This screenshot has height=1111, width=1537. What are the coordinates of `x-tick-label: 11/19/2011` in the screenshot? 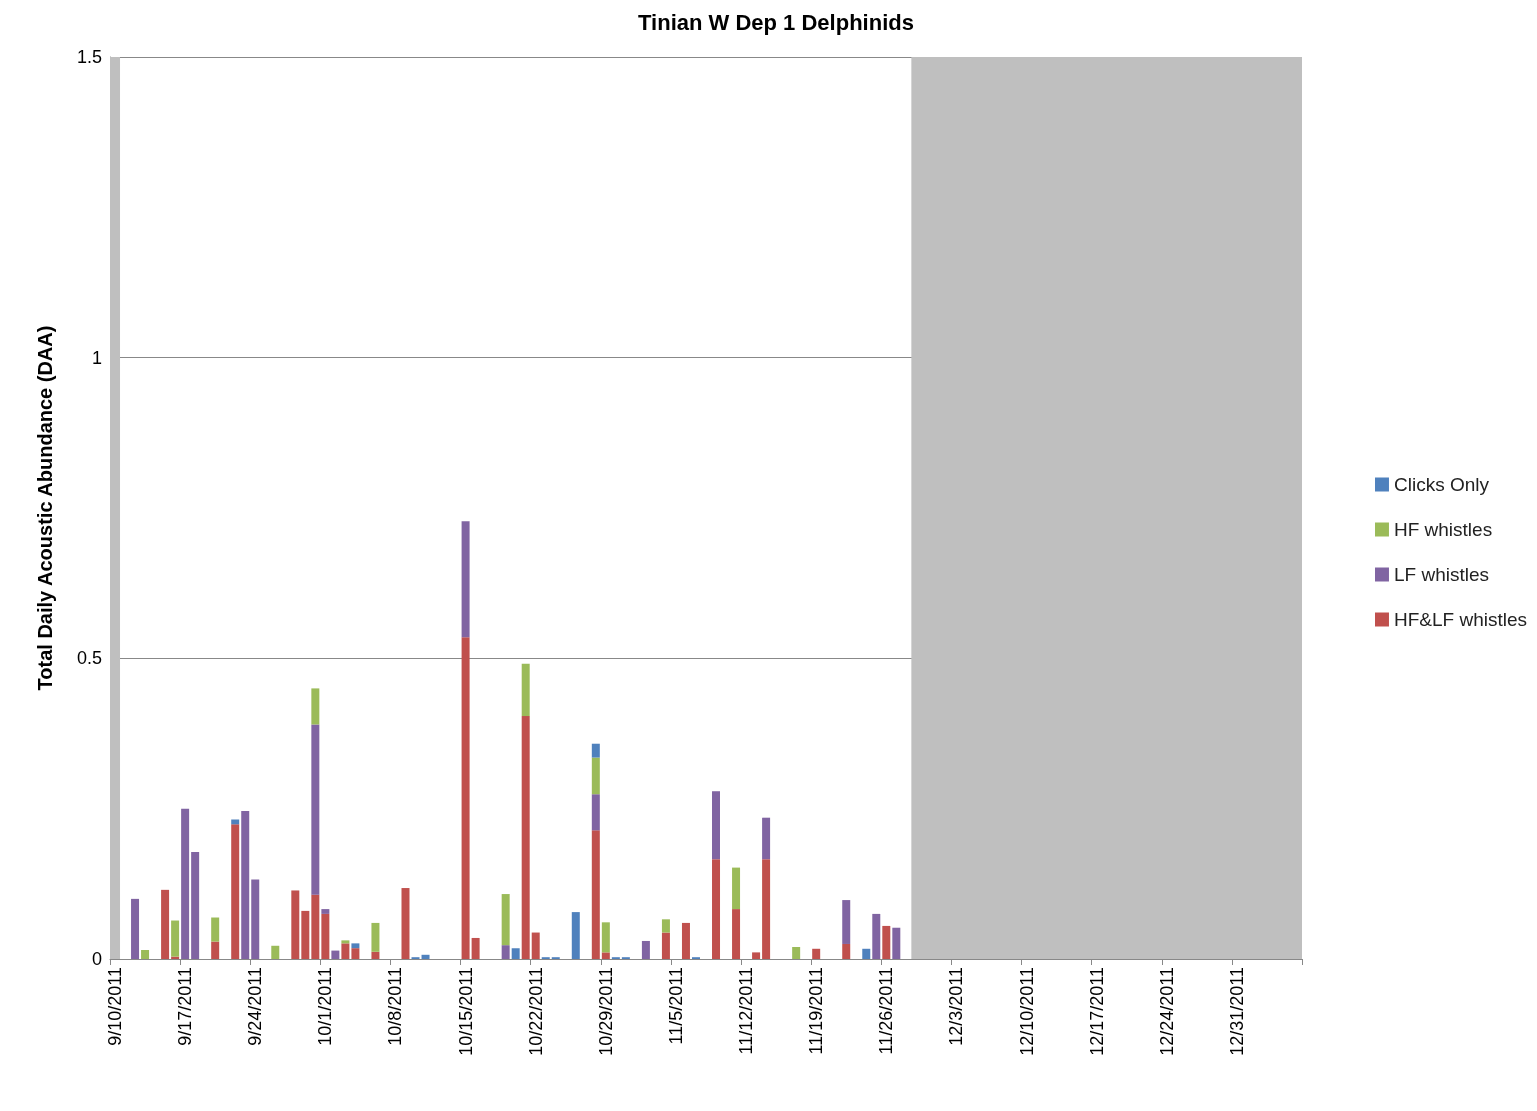 It's located at (816, 1011).